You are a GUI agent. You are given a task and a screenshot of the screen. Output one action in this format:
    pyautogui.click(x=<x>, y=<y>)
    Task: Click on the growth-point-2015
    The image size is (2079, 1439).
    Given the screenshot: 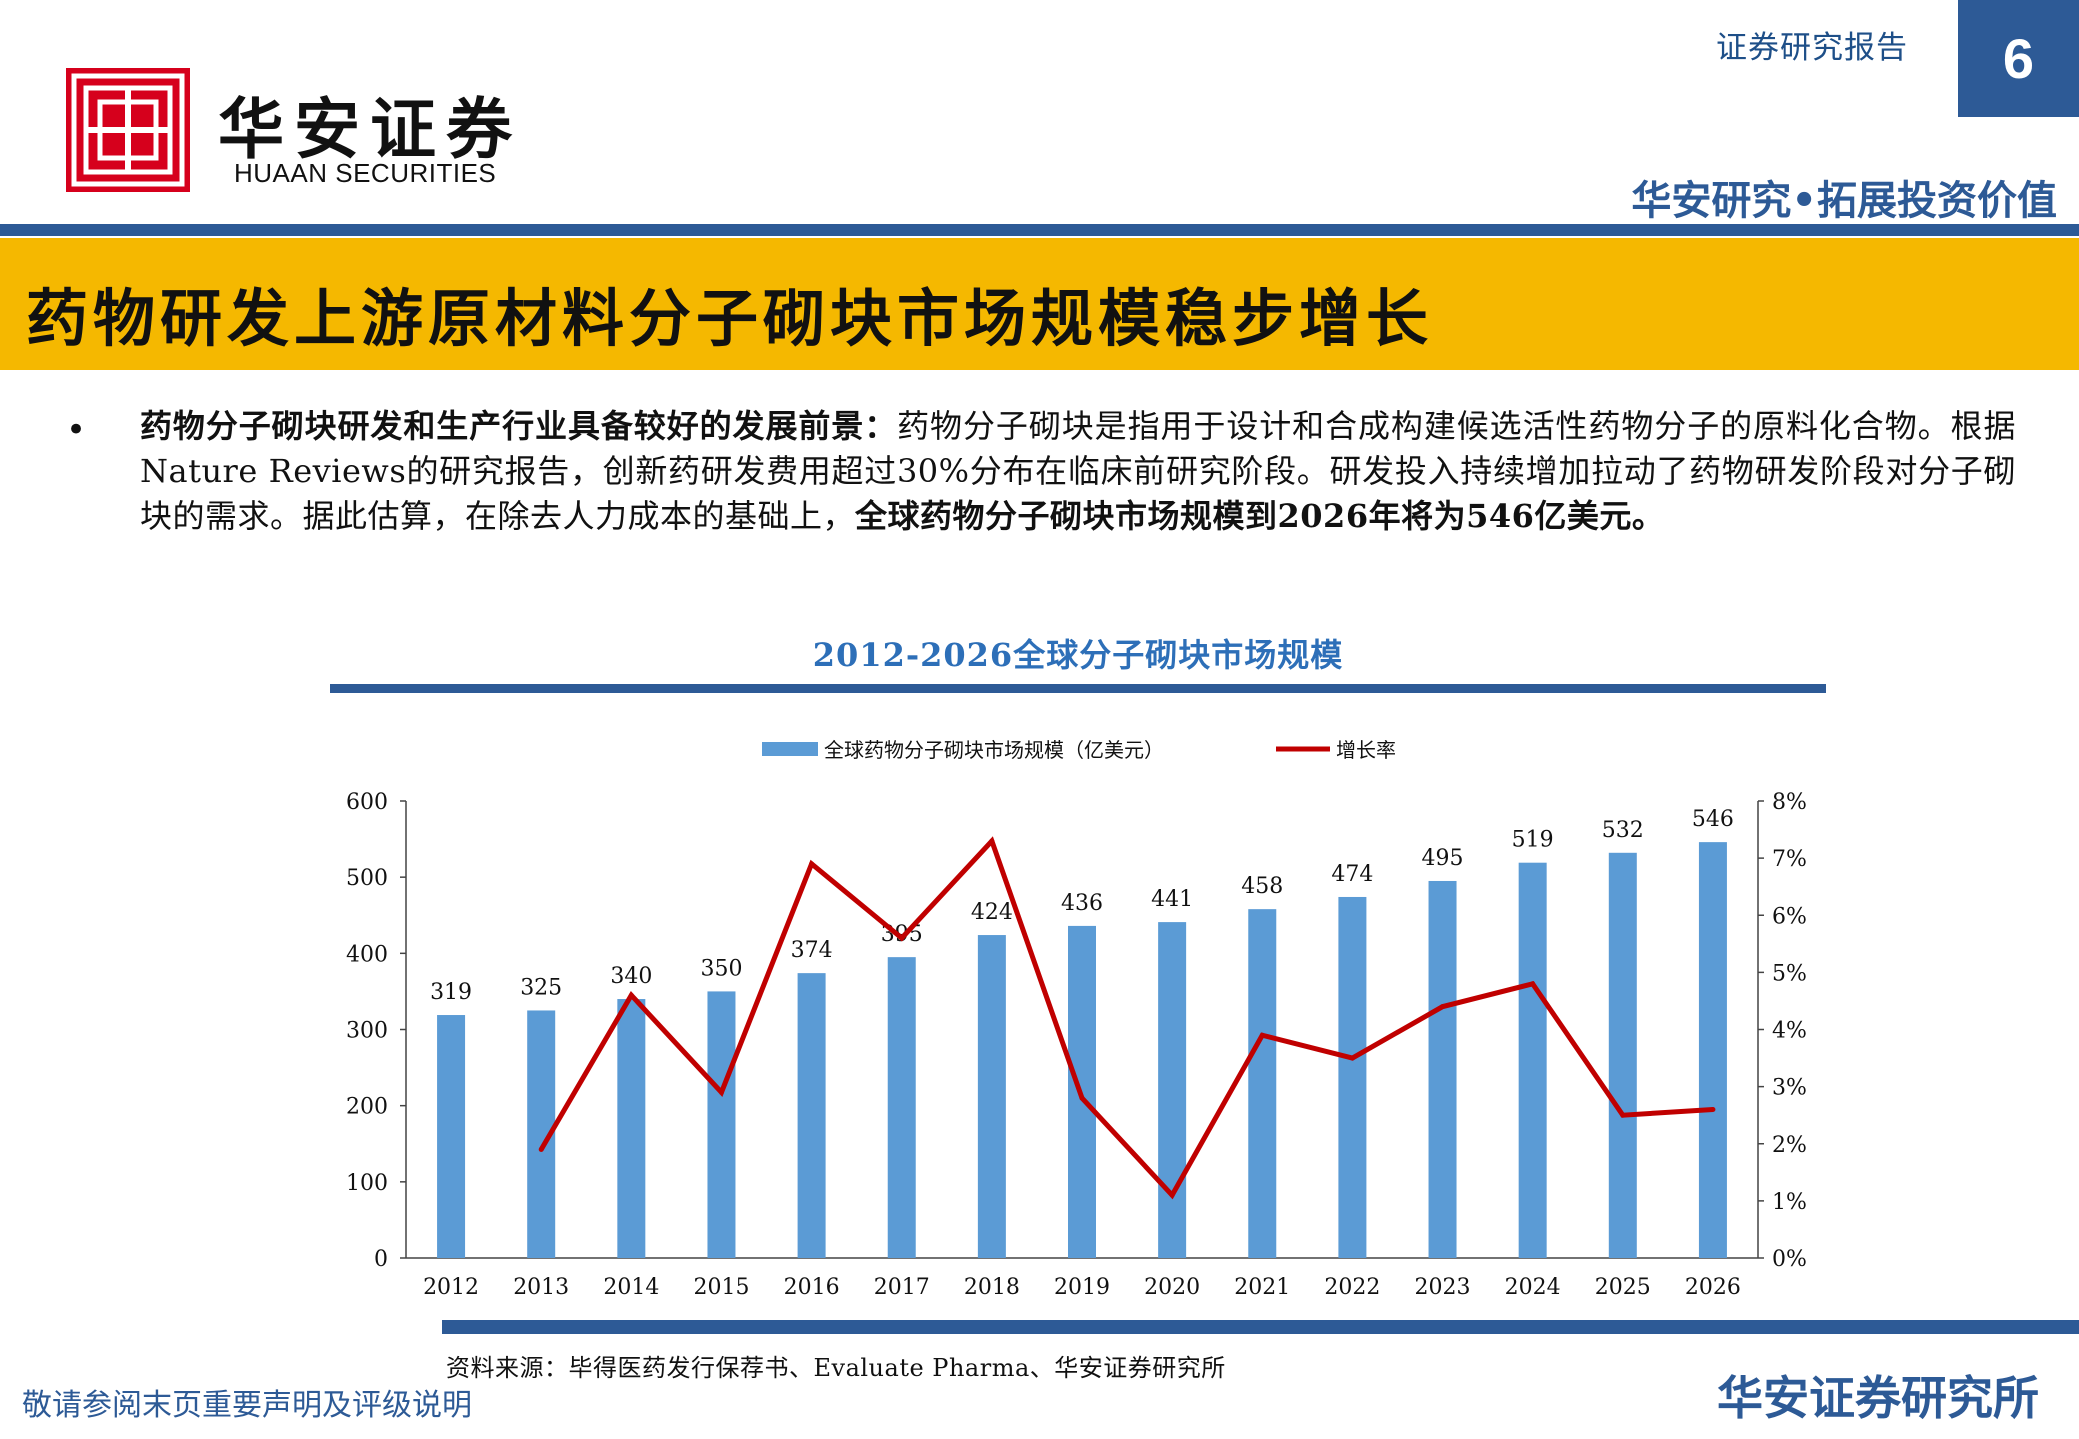 What is the action you would take?
    pyautogui.click(x=721, y=1092)
    